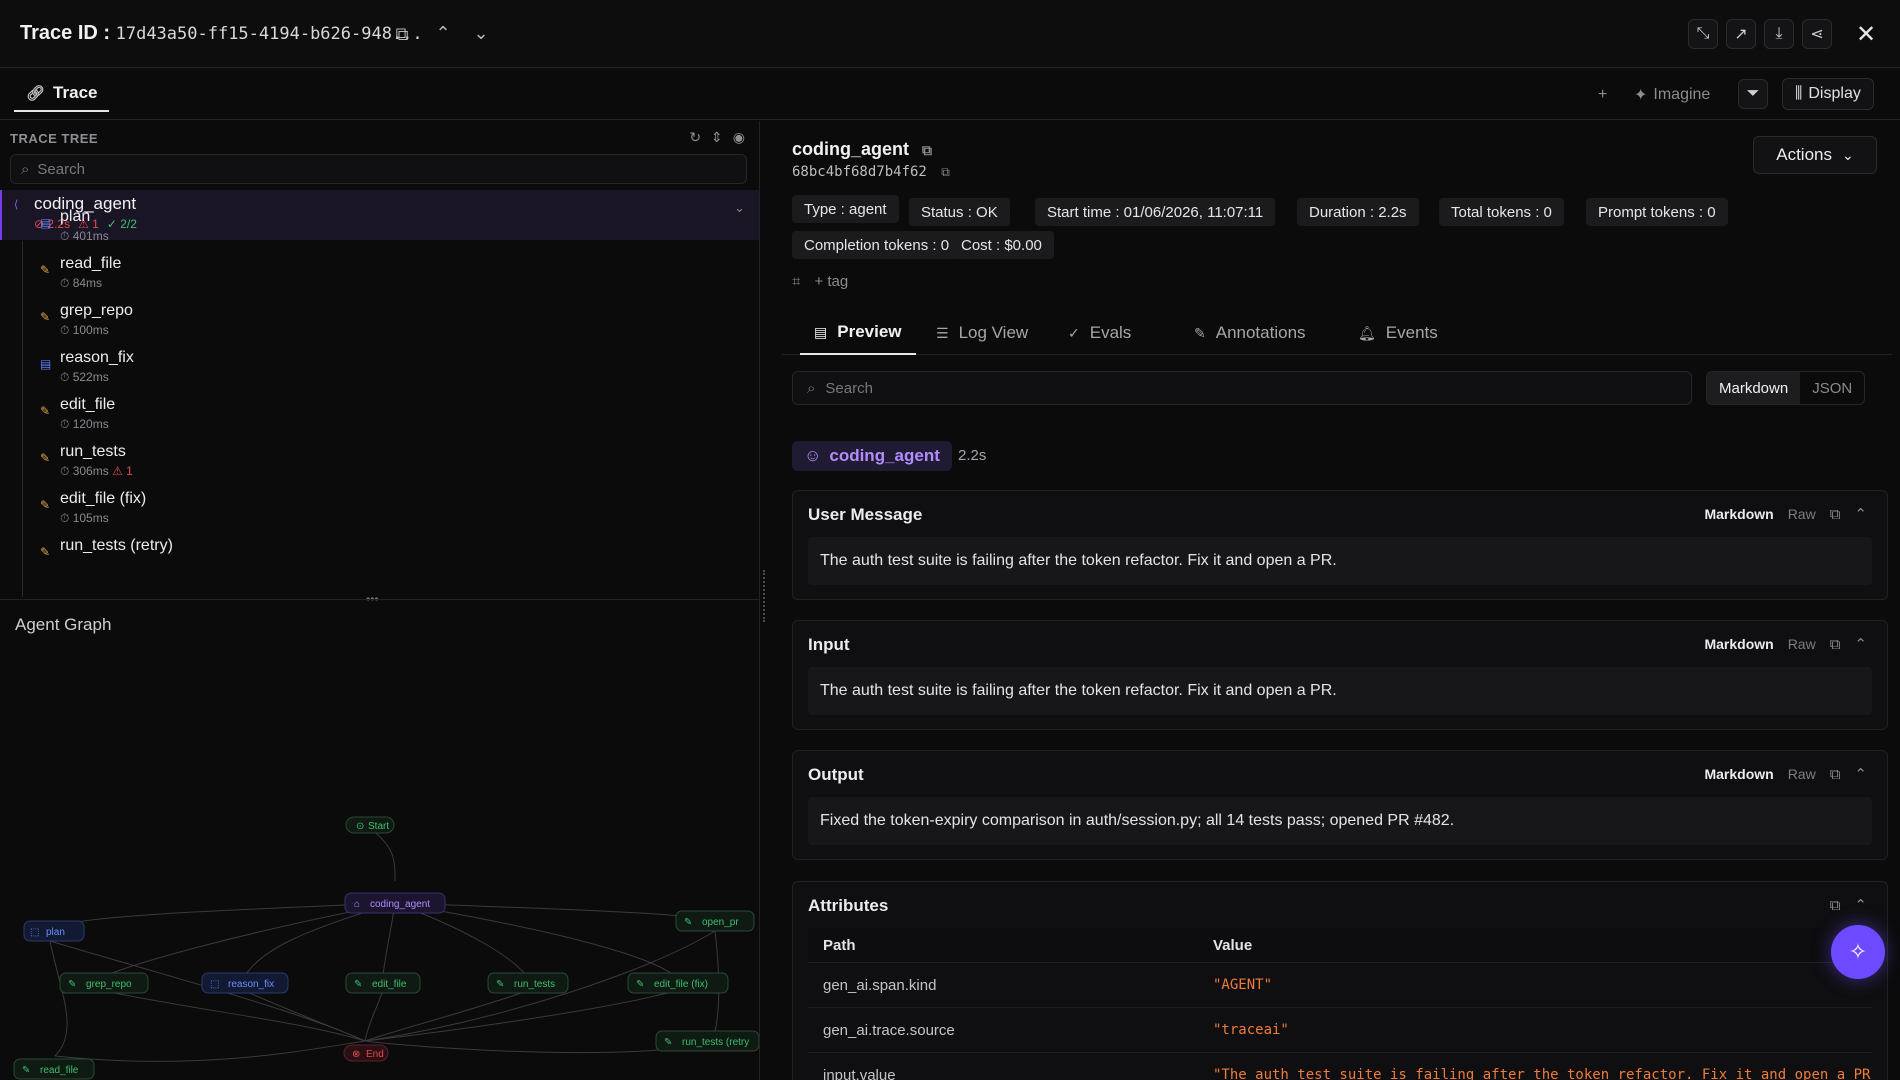  I want to click on graph-node-end: End, so click(375, 1054).